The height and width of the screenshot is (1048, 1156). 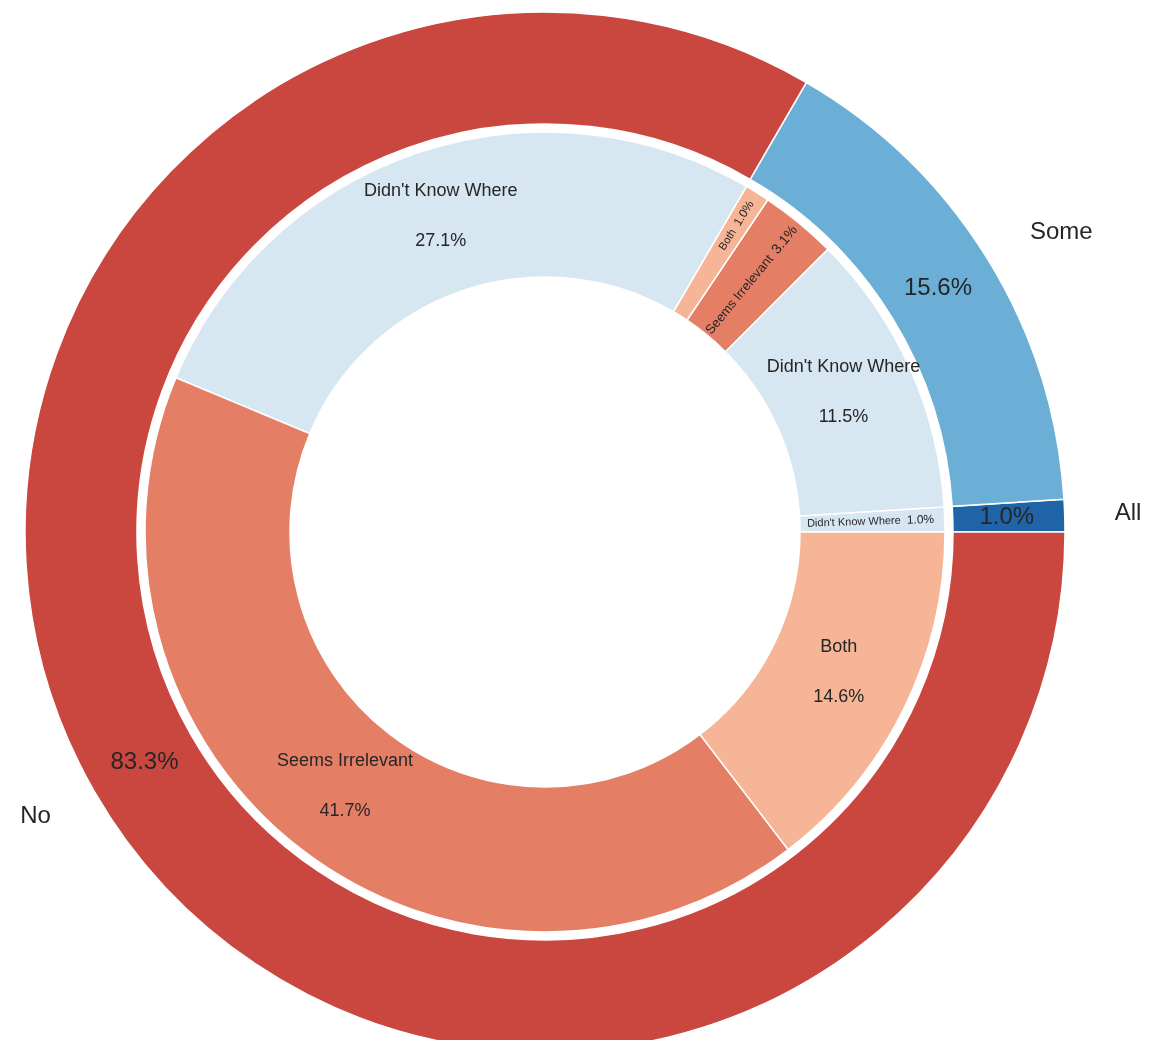 I want to click on data-label: 11.5%, so click(x=843, y=415).